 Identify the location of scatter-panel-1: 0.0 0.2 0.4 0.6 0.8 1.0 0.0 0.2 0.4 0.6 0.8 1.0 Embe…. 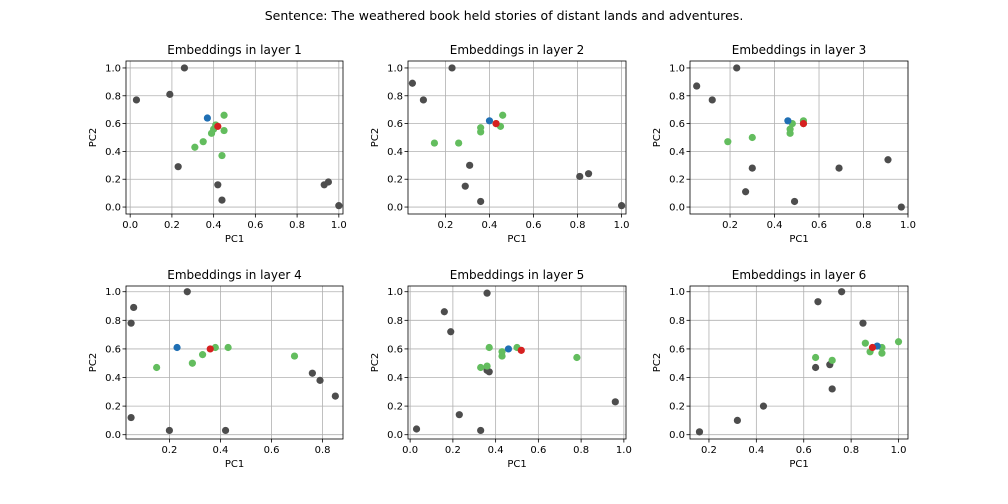
(217, 144).